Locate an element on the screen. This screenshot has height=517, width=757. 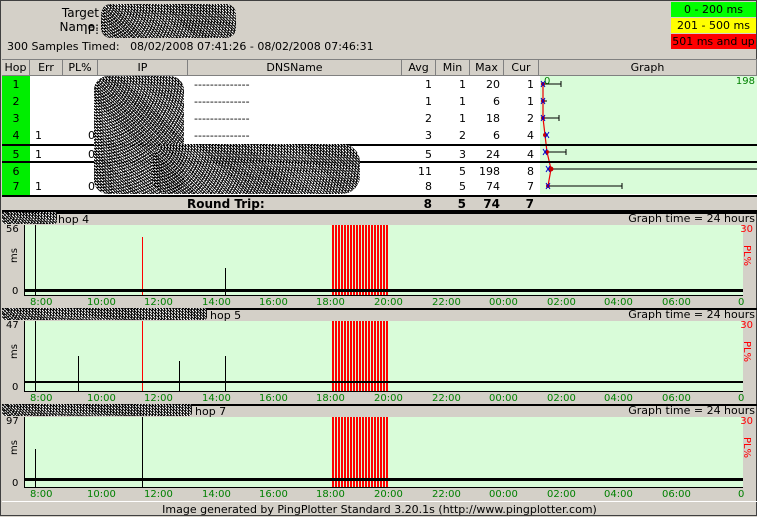
graph-title: hop 4 is located at coordinates (379, 219).